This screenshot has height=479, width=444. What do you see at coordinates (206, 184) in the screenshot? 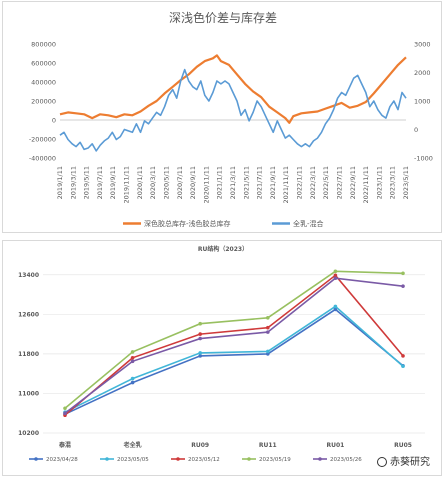
I see `x-tick-label: 2020/11/11` at bounding box center [206, 184].